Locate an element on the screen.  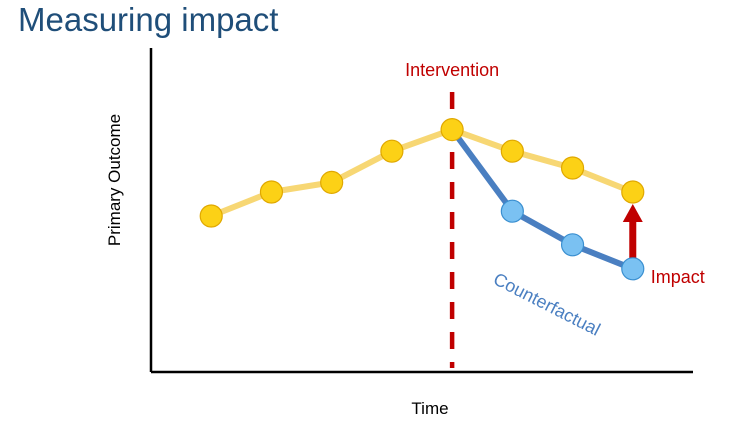
y-axis-label: Primary Outcome is located at coordinates (114, 180).